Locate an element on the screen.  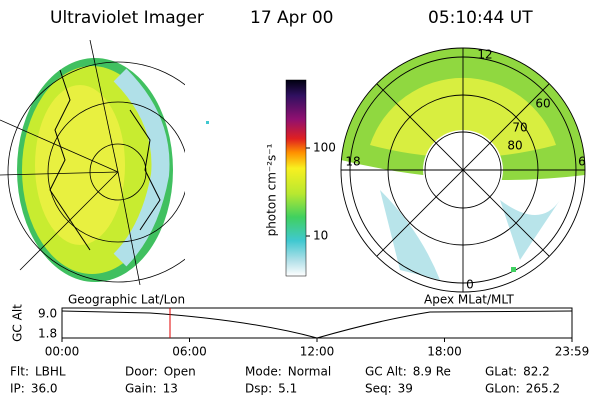
lat-label: 80 is located at coordinates (514, 146).